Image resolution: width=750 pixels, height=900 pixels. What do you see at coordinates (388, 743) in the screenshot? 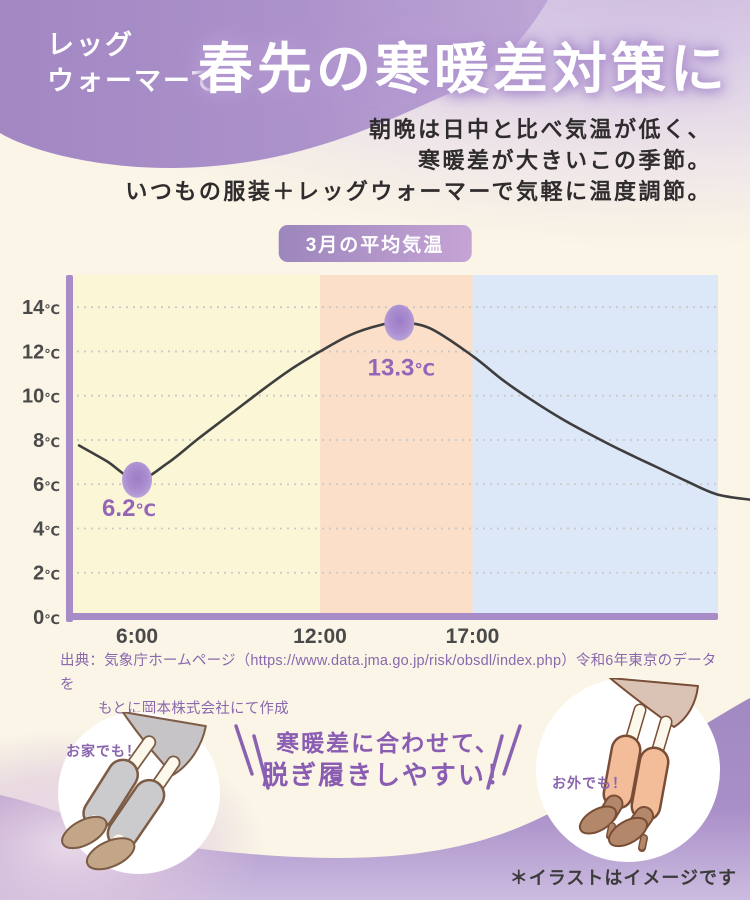
I see `catch-line-1: 寒暖差に合わせて、` at bounding box center [388, 743].